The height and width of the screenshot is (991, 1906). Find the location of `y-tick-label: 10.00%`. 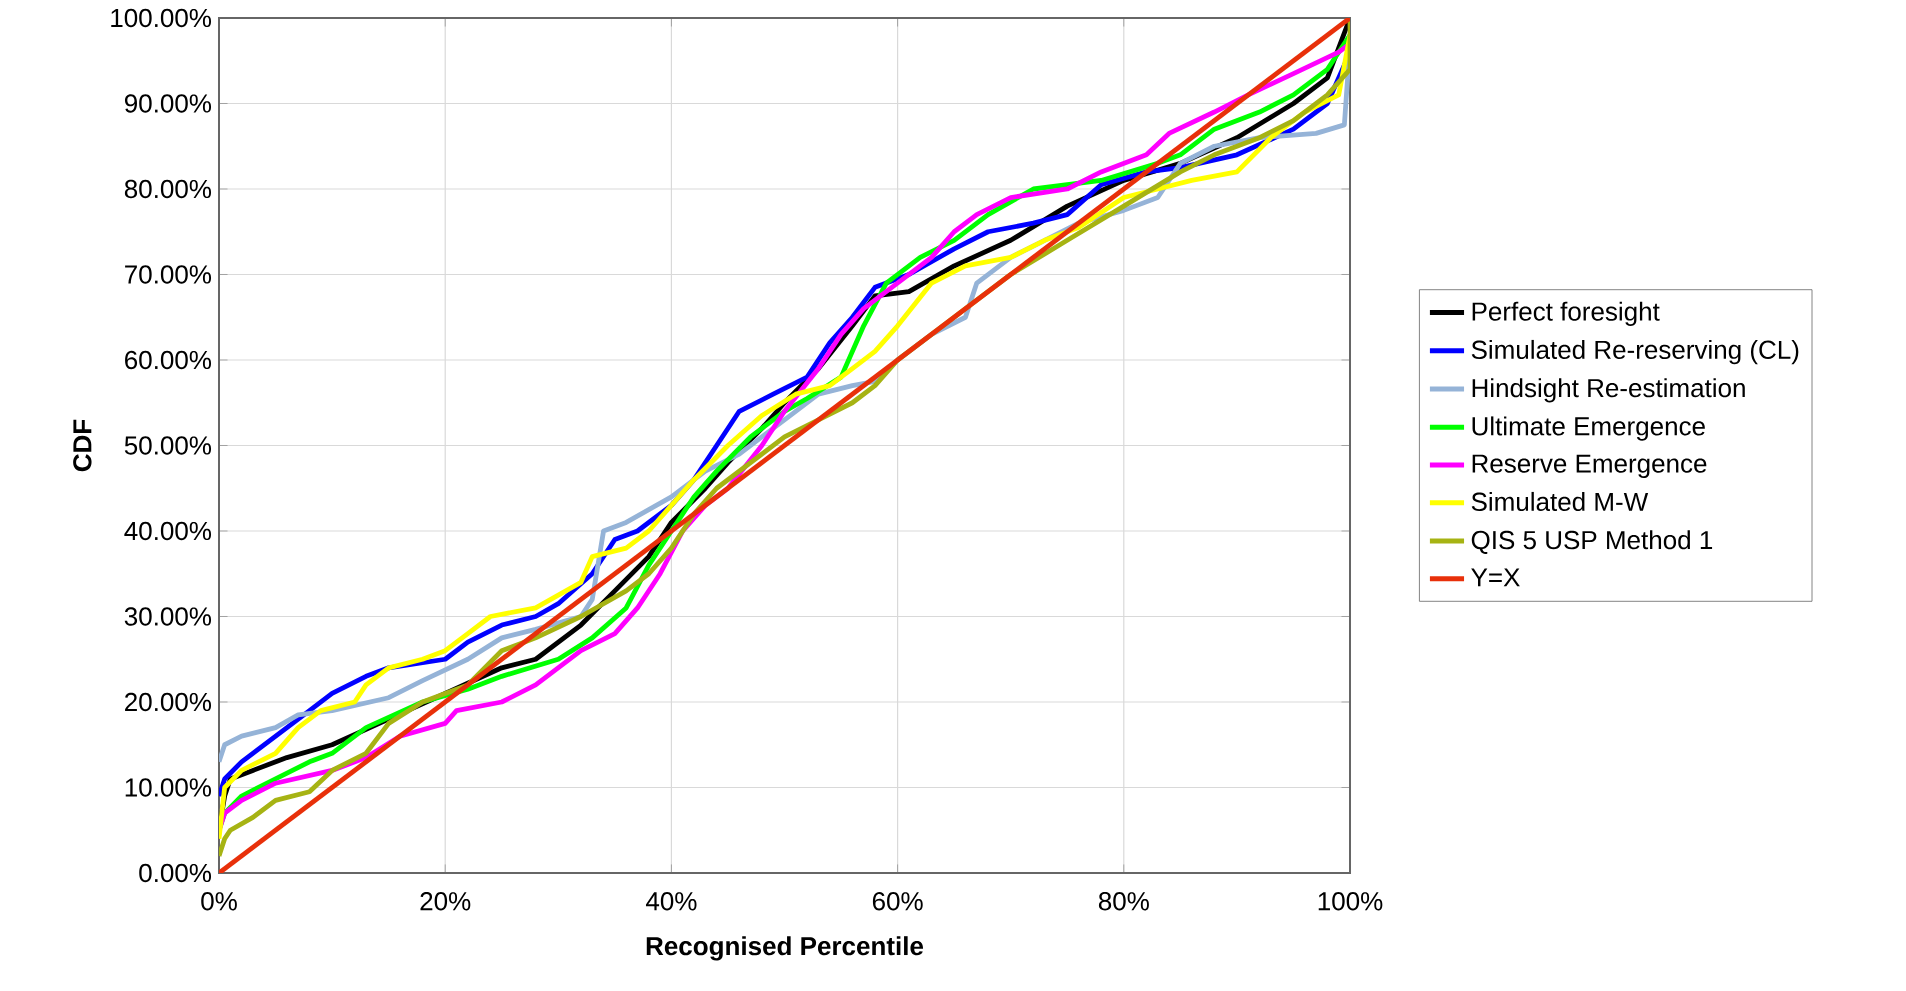

y-tick-label: 10.00% is located at coordinates (168, 787).